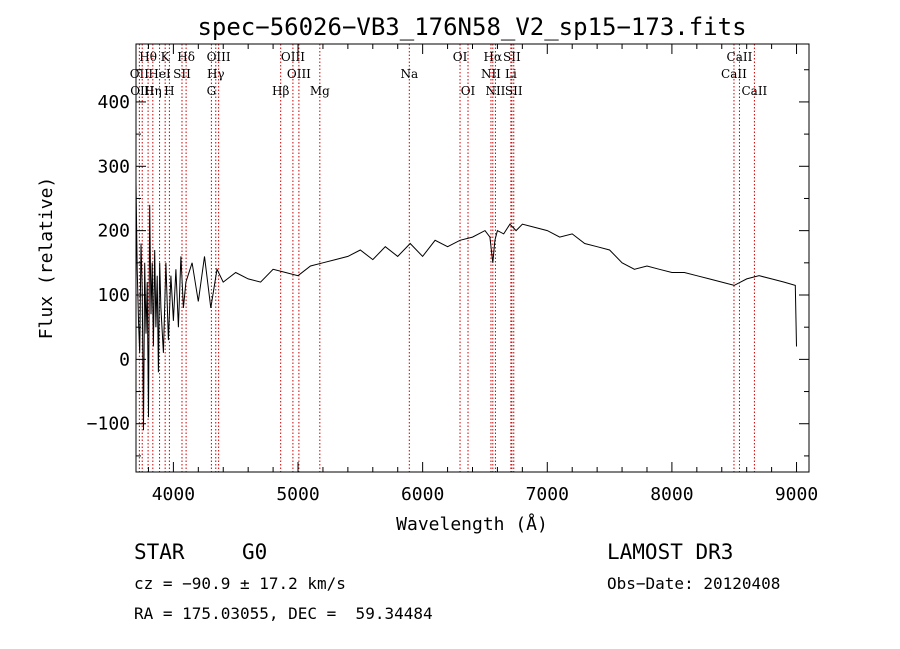 The width and height of the screenshot is (900, 649). Describe the element at coordinates (547, 494) in the screenshot. I see `x-tick-label: 7000` at that location.